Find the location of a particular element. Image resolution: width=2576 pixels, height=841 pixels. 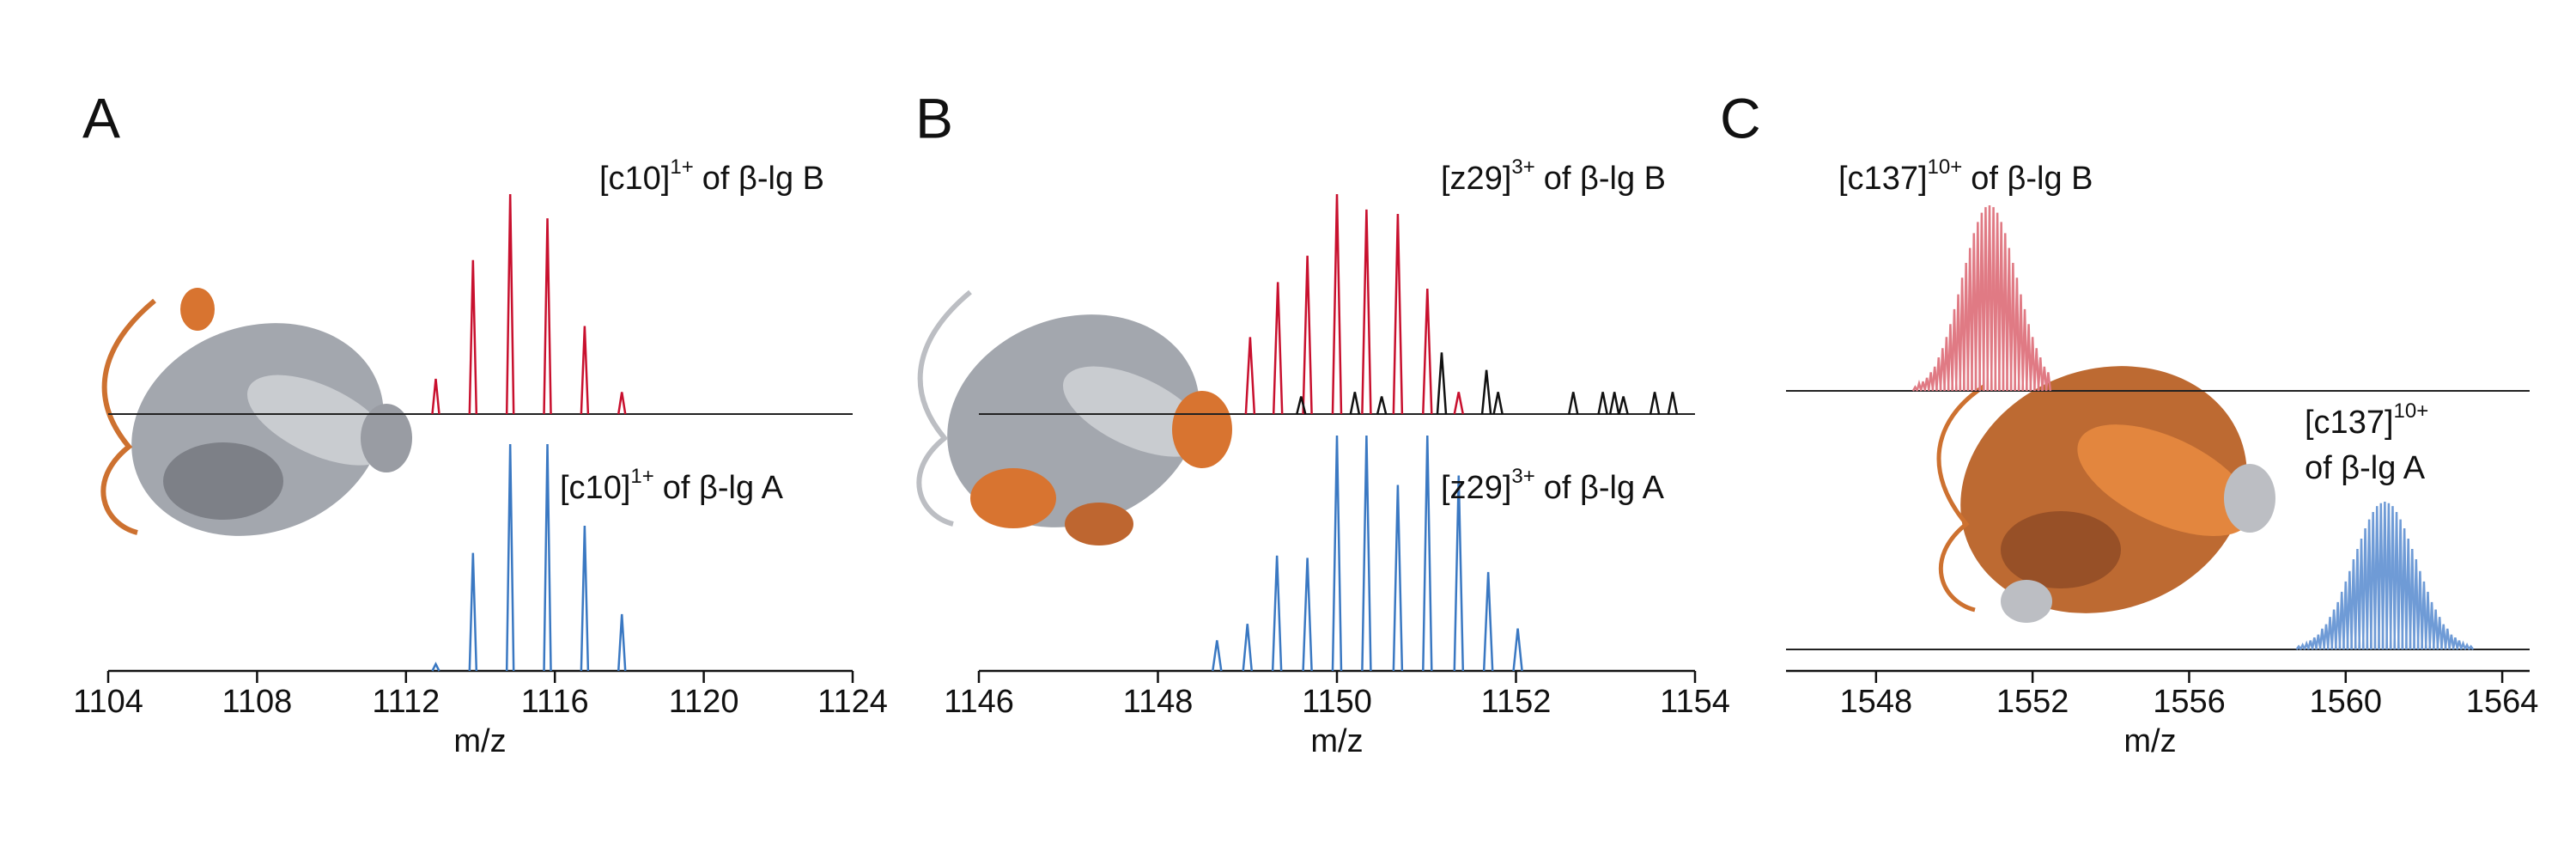

x-tick-label: 1552 is located at coordinates (2033, 702).